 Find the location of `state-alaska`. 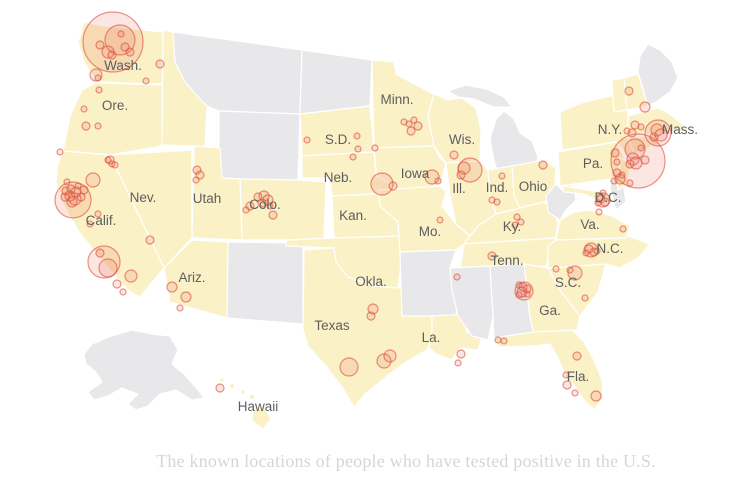

state-alaska is located at coordinates (144, 370).